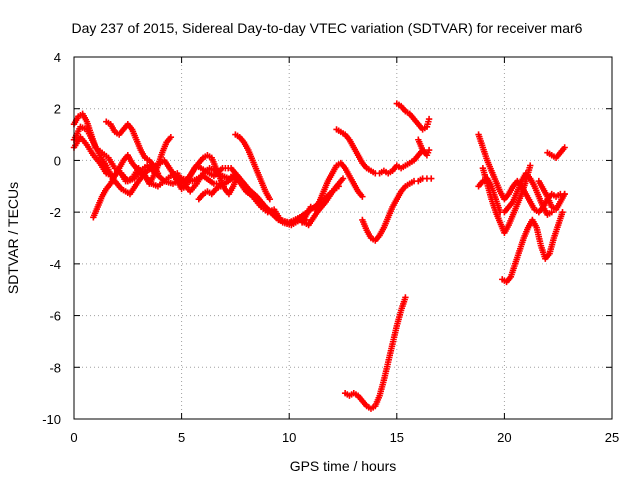  I want to click on y-tick-label: -8, so click(55, 367).